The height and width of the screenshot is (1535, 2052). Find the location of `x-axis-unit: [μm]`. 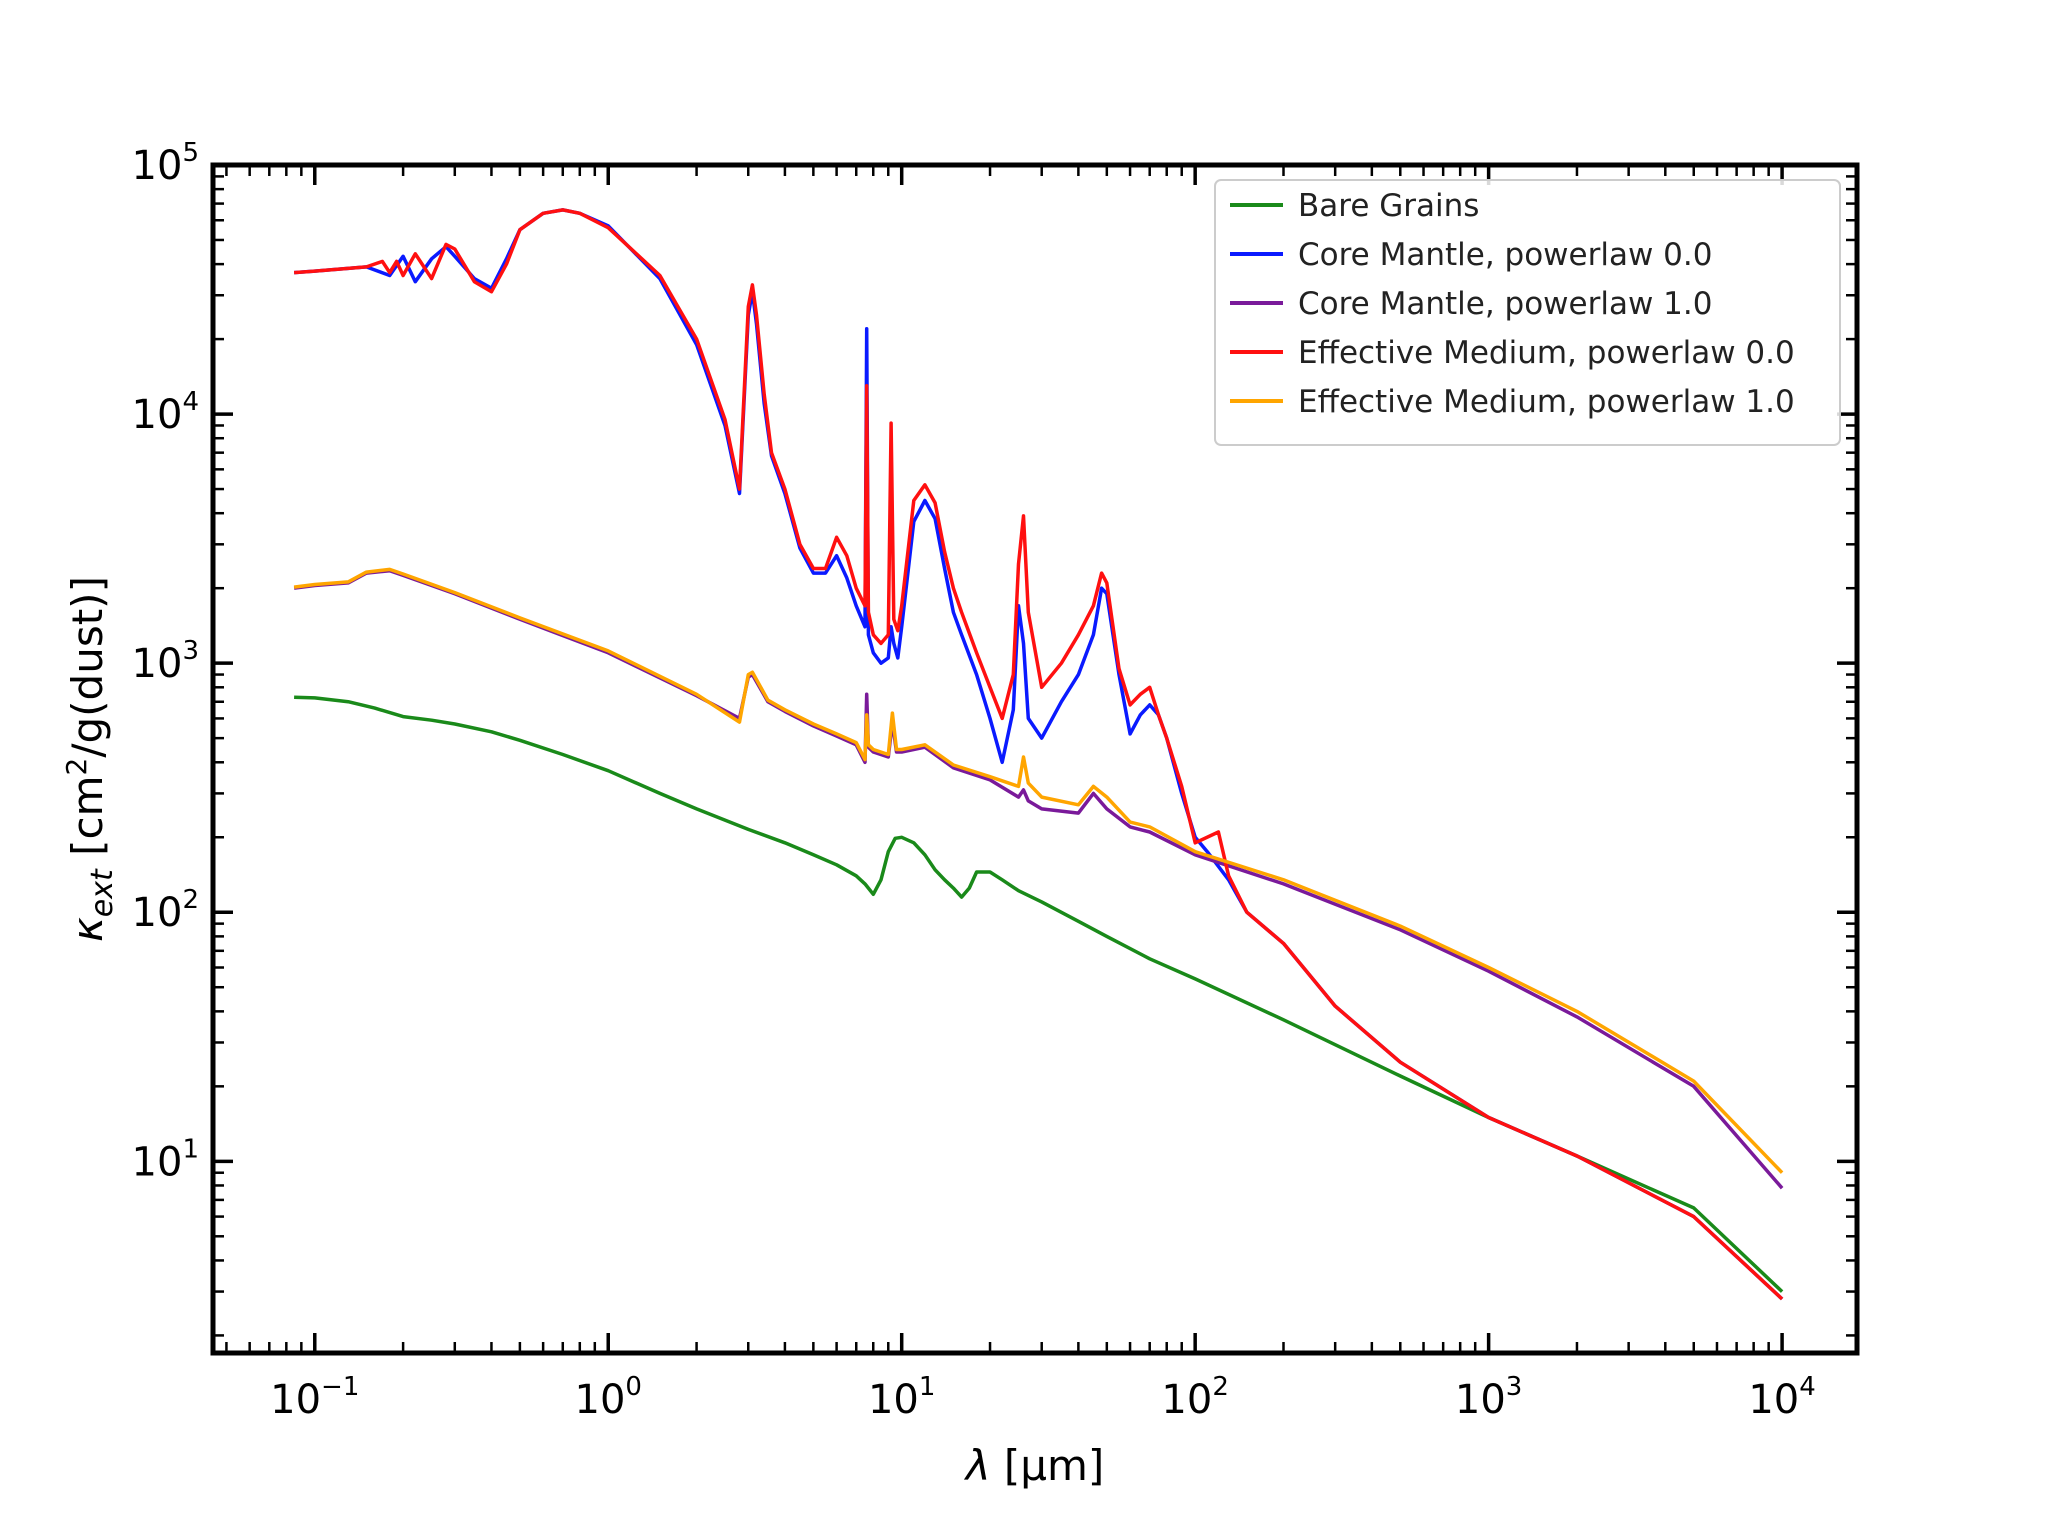

x-axis-unit: [μm] is located at coordinates (1048, 1465).